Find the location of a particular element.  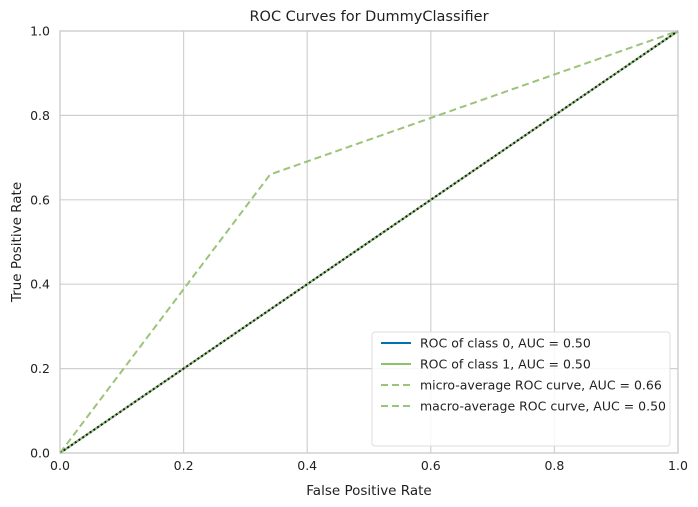

legend-label-1: ROC of class 1, AUC = 0.50 is located at coordinates (505, 364).